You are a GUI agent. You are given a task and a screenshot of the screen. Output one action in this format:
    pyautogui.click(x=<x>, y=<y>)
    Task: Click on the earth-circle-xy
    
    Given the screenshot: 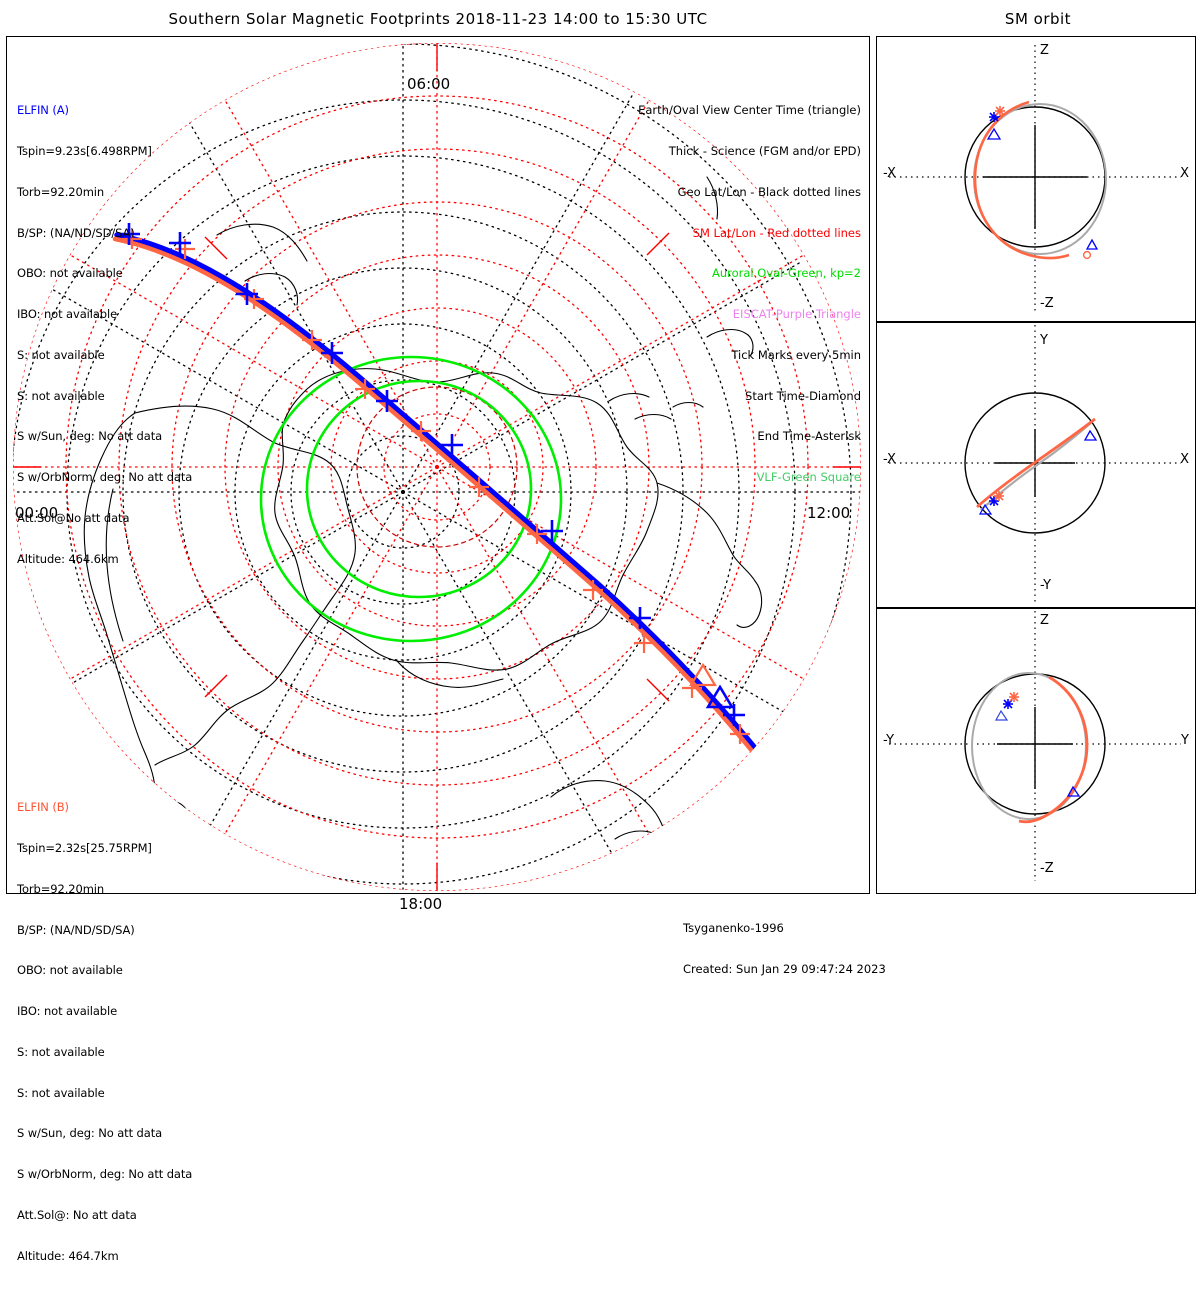 What is the action you would take?
    pyautogui.click(x=1035, y=463)
    